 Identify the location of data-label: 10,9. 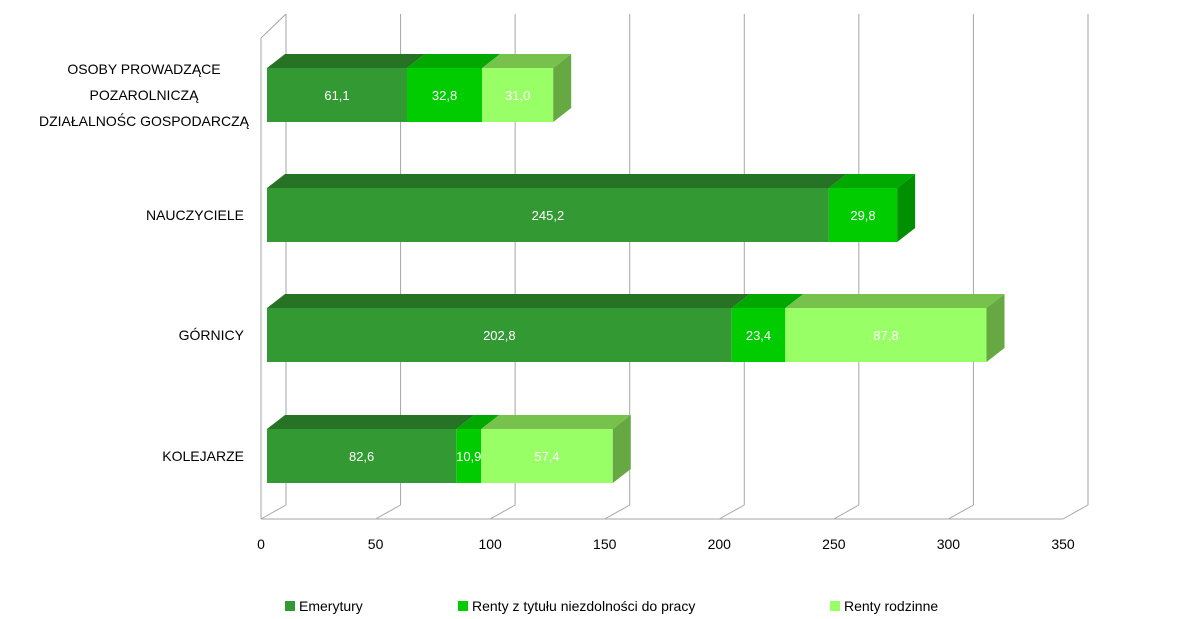
(468, 456).